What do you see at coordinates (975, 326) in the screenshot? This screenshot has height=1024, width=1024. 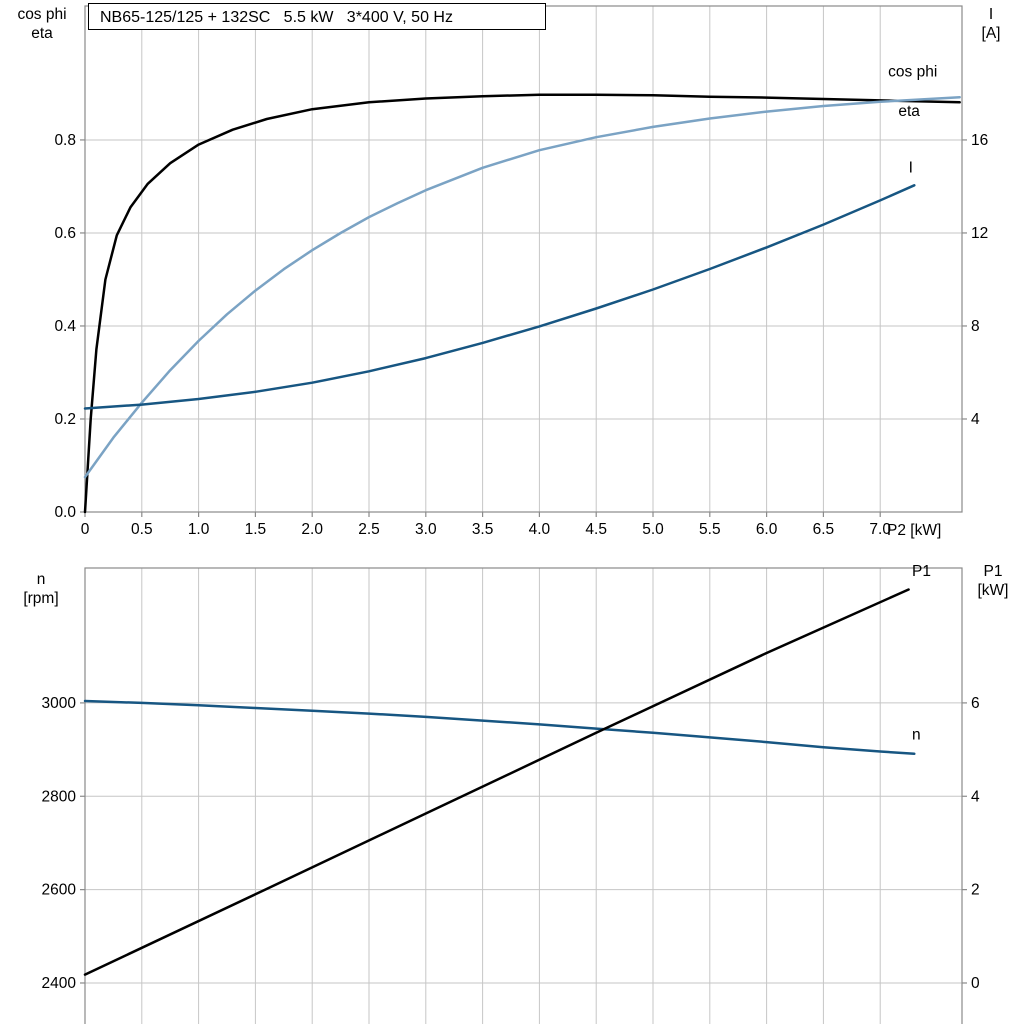 I see `right-axis-tick-label: 8` at bounding box center [975, 326].